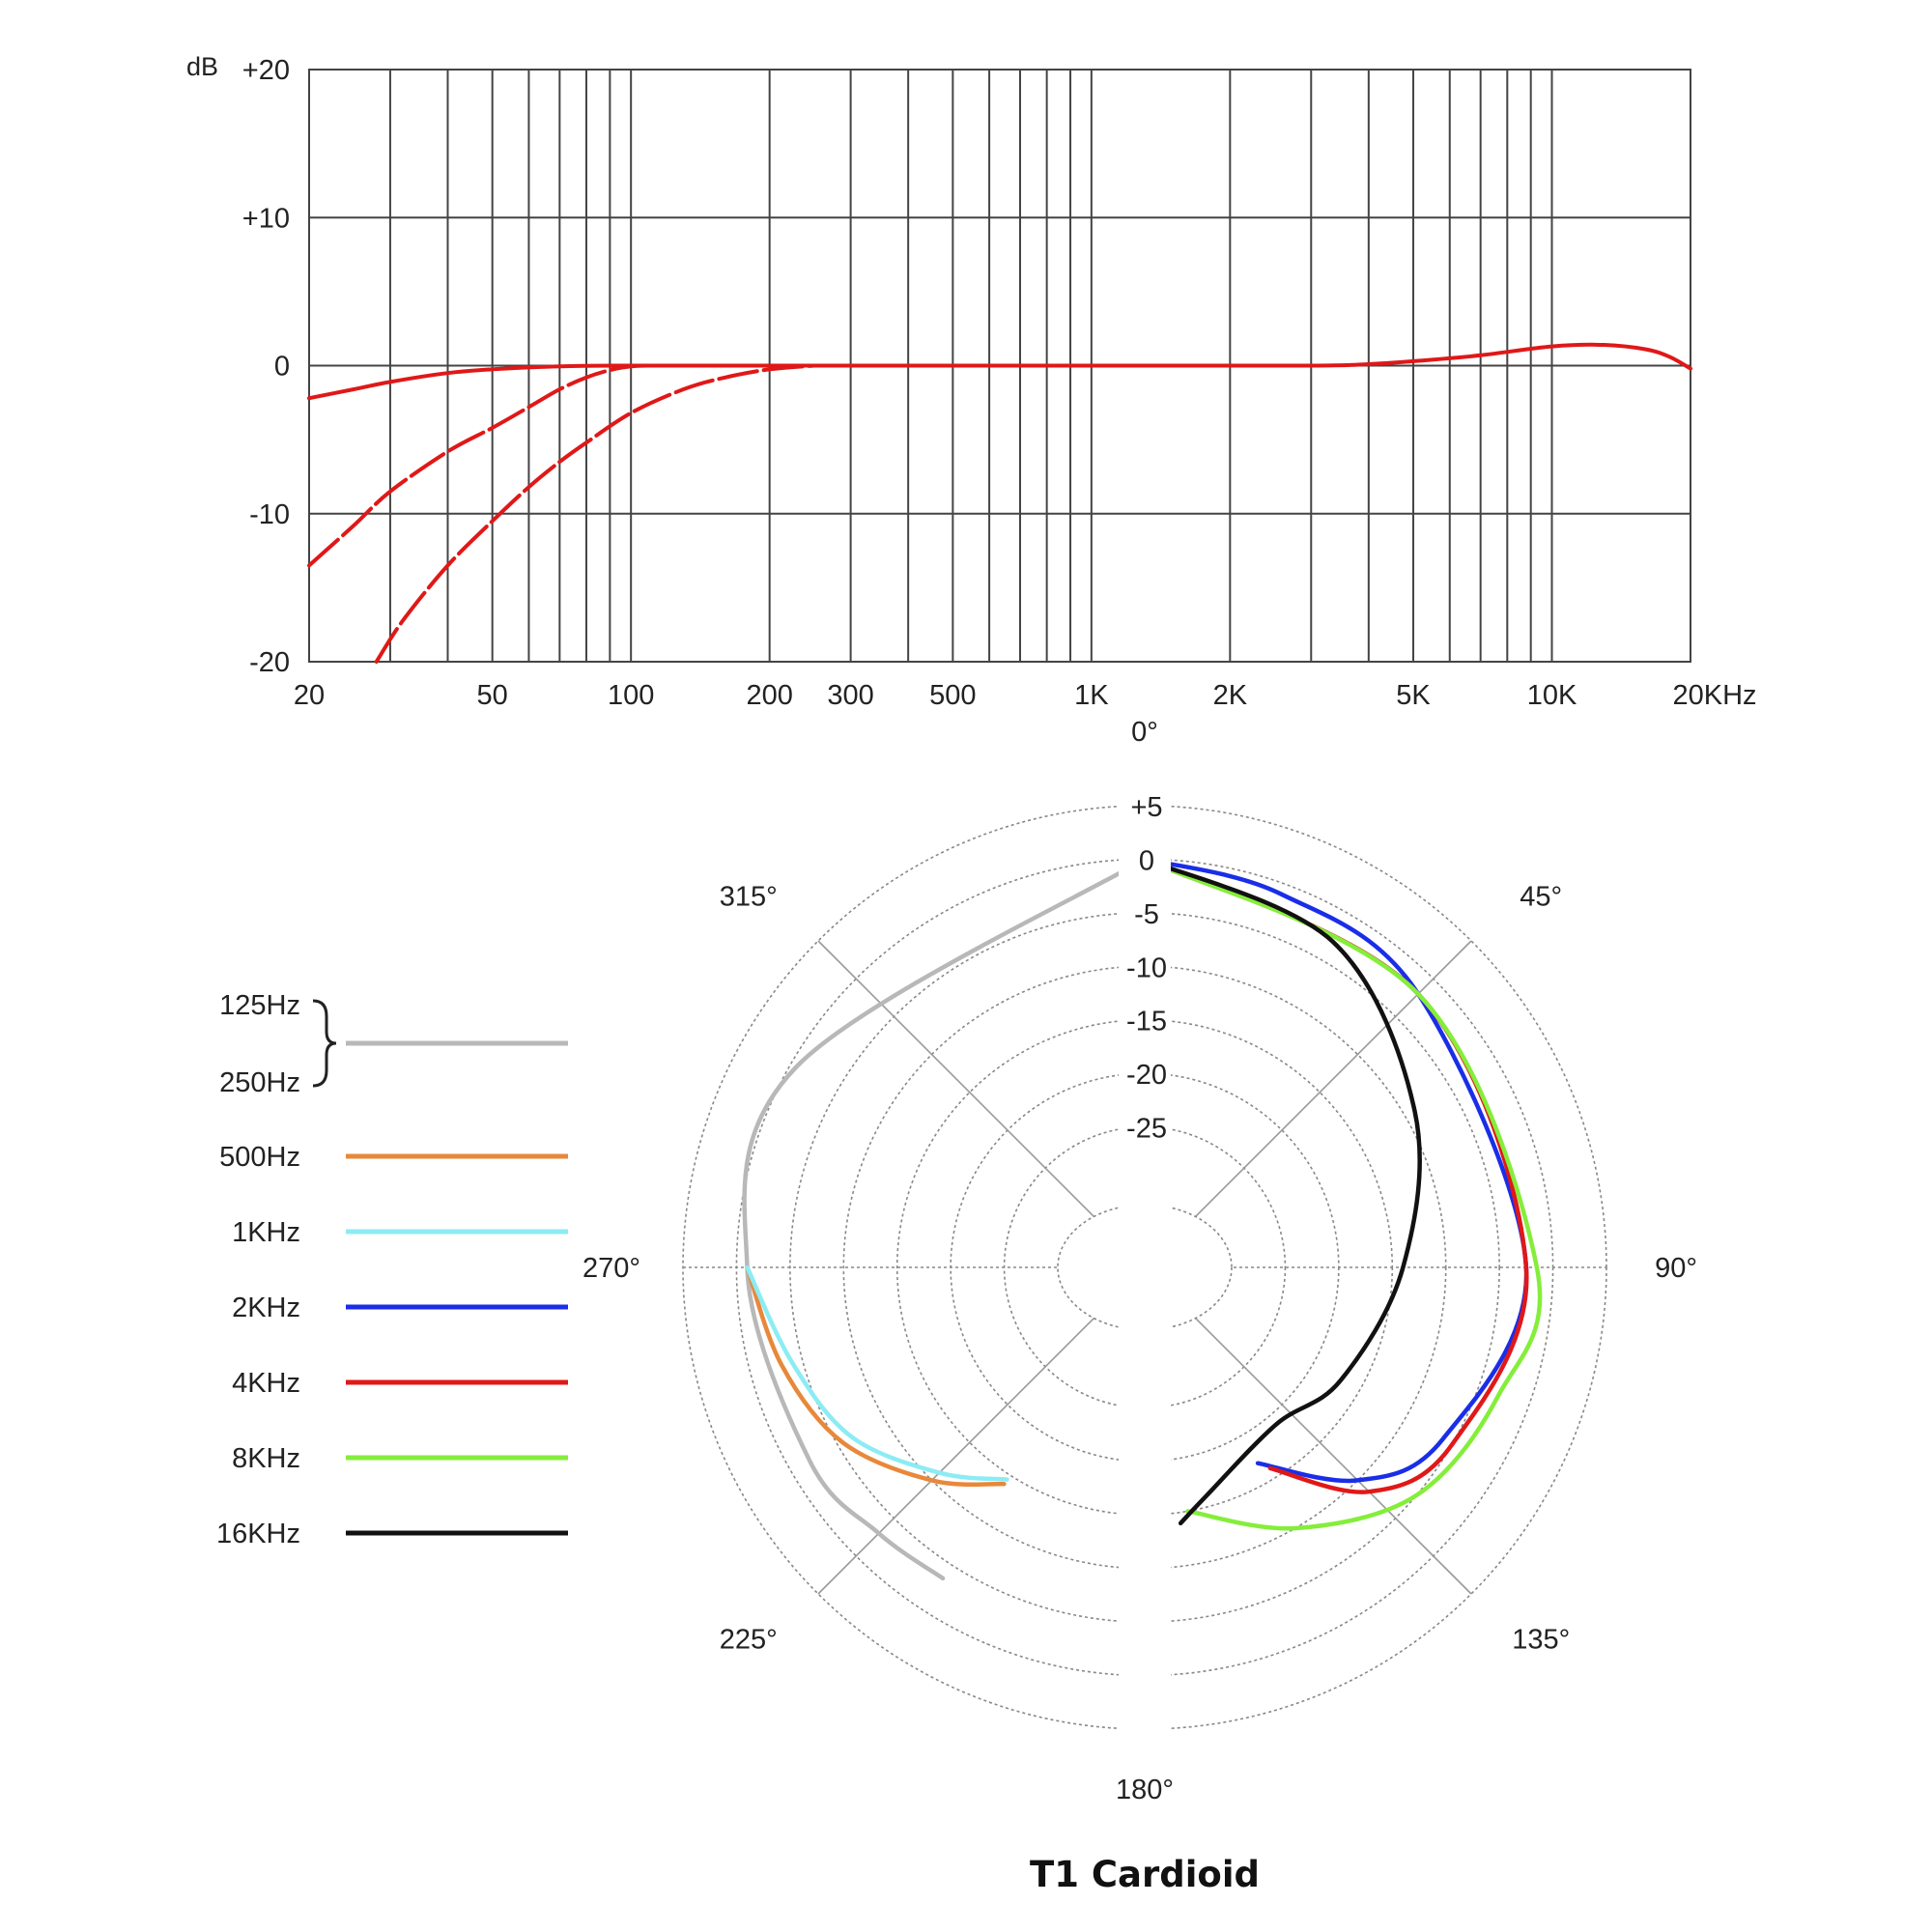  What do you see at coordinates (1230, 695) in the screenshot?
I see `fr-x-tick-label: 2K` at bounding box center [1230, 695].